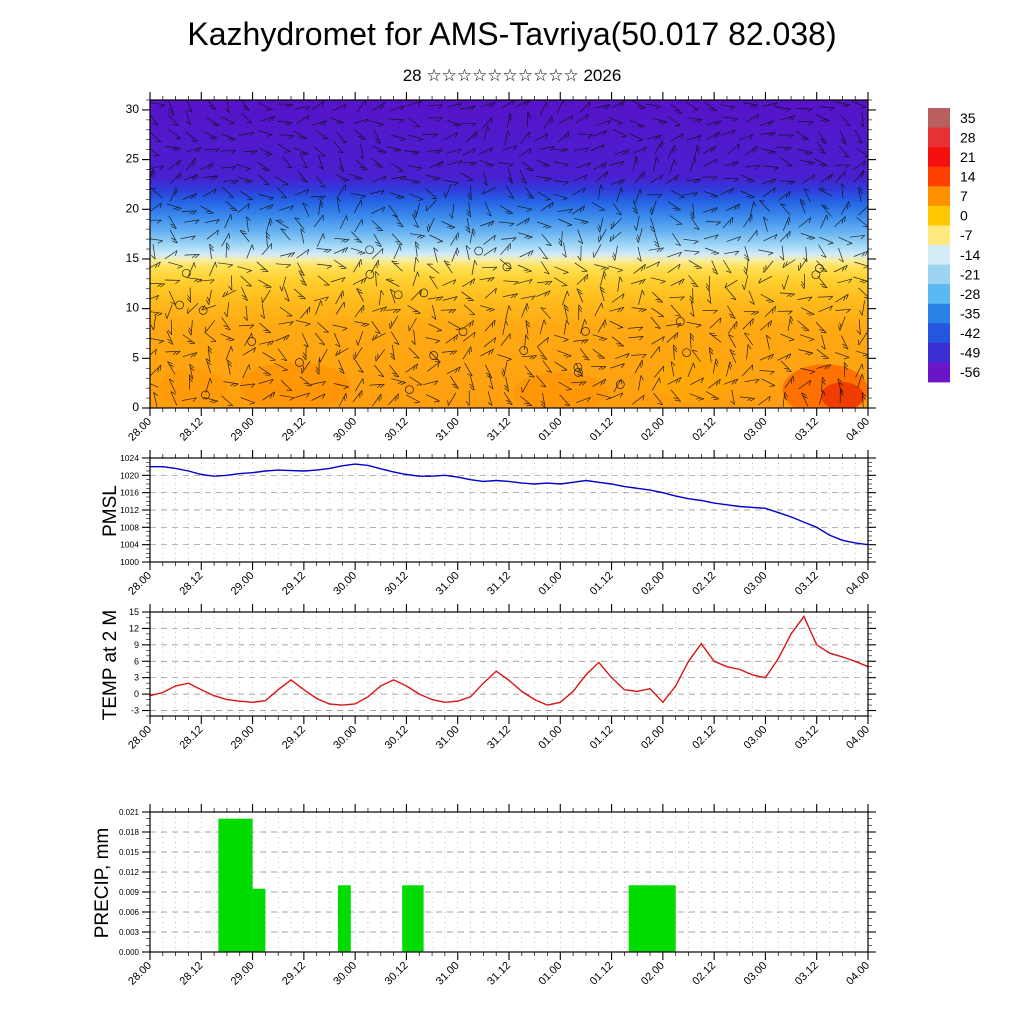 The image size is (1024, 1024). I want to click on colorbar-label: 28, so click(968, 137).